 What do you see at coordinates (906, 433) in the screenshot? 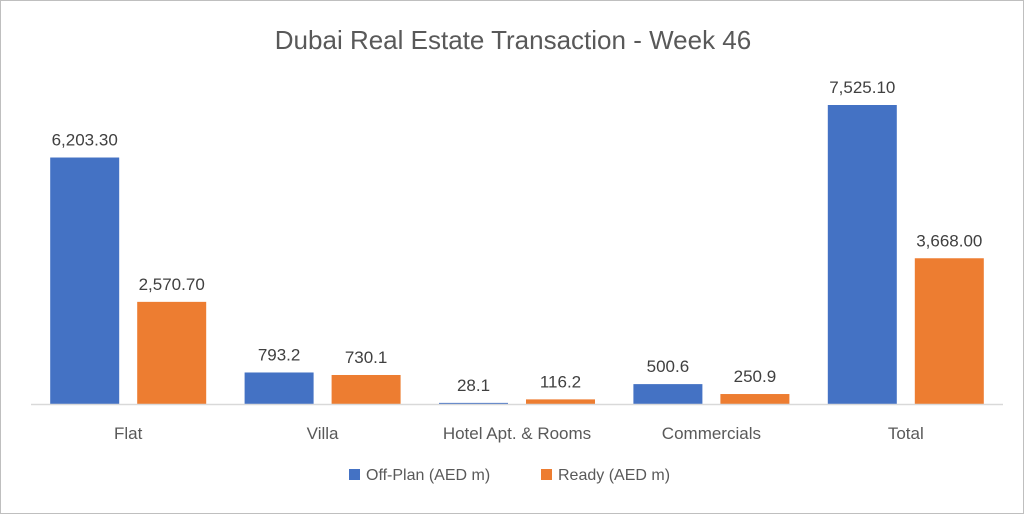
I see `category-label: Total` at bounding box center [906, 433].